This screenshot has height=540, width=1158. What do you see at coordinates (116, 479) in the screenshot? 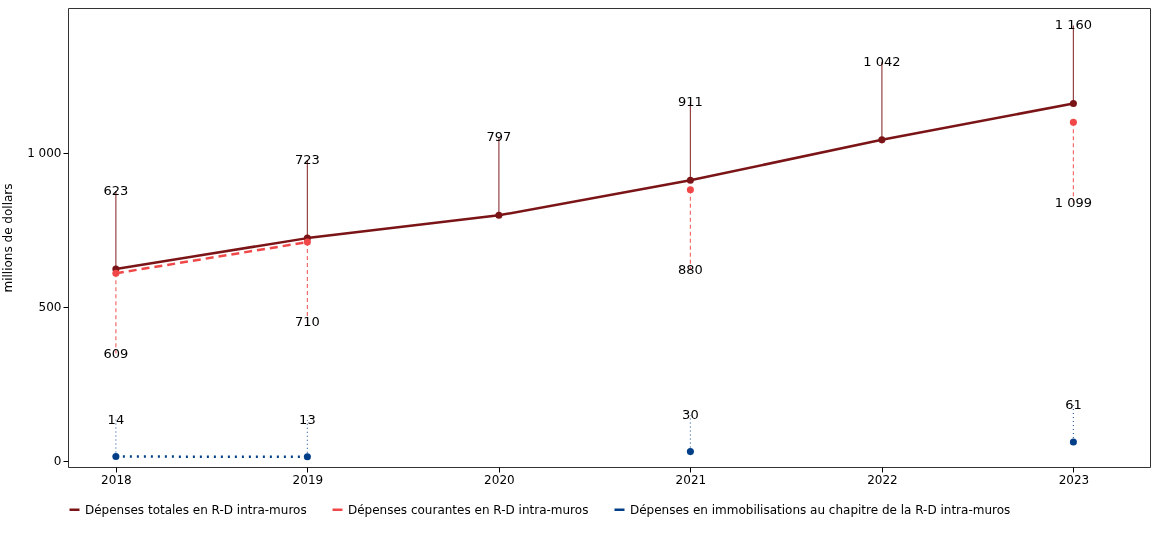
I see `x-tick-label: 2018` at bounding box center [116, 479].